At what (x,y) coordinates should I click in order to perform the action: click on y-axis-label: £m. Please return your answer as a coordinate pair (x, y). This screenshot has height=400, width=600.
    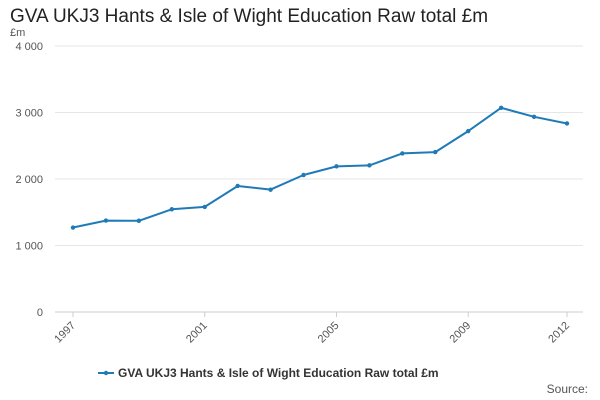
    Looking at the image, I should click on (17, 33).